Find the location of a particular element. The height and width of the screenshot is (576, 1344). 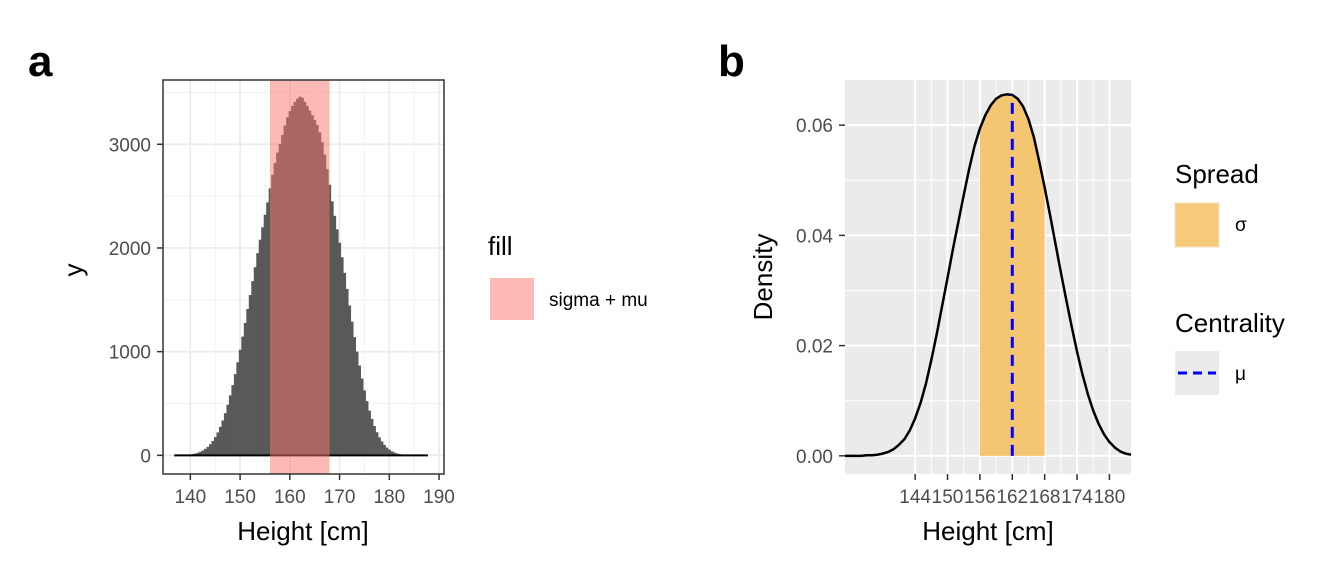

panel-b-y-axis-title: Density is located at coordinates (763, 277).